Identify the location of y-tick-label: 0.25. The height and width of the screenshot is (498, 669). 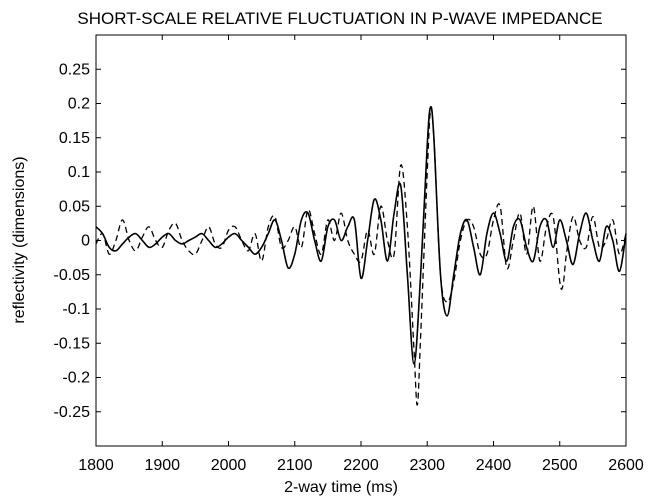
(74, 69).